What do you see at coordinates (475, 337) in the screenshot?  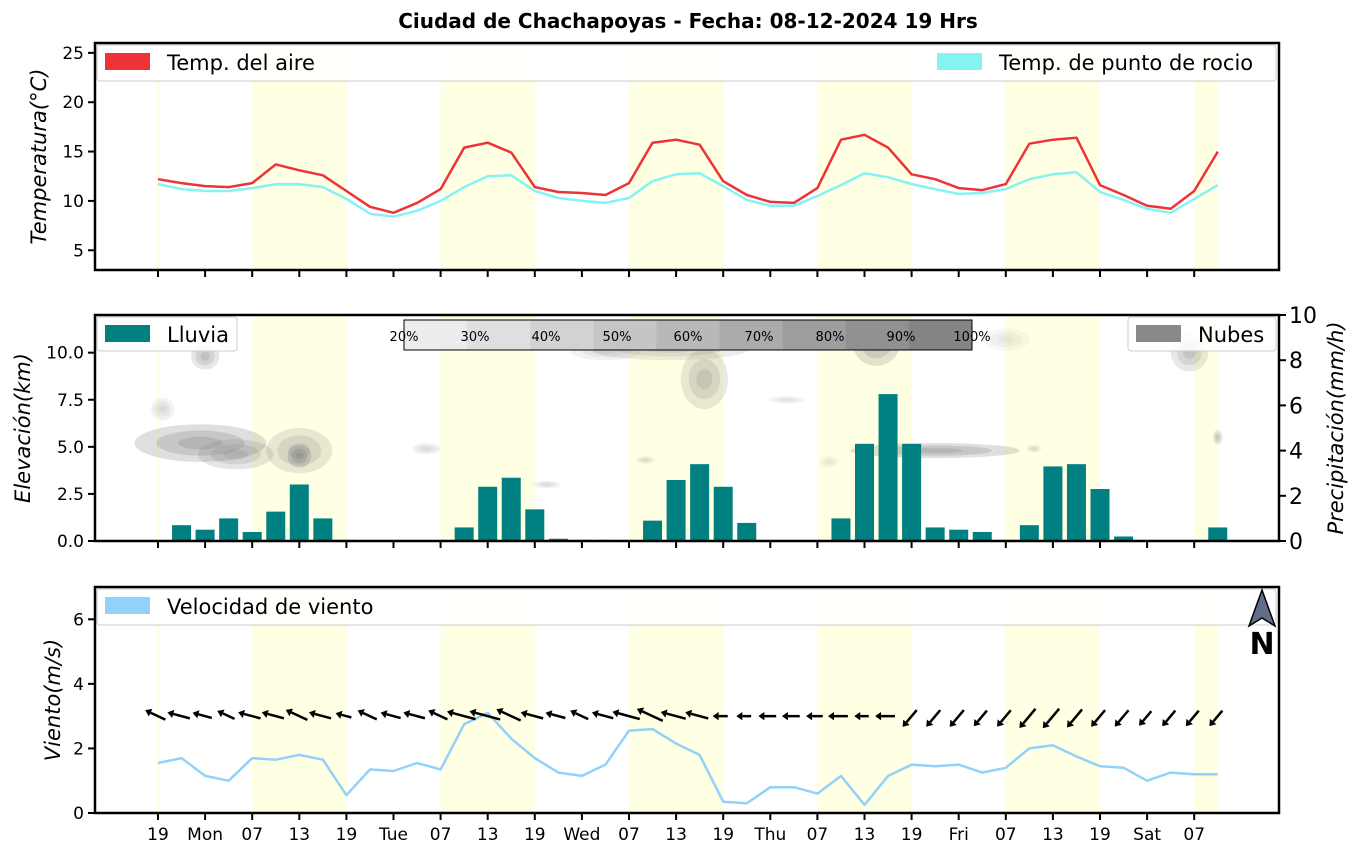 I see `colorbar-label: 30%` at bounding box center [475, 337].